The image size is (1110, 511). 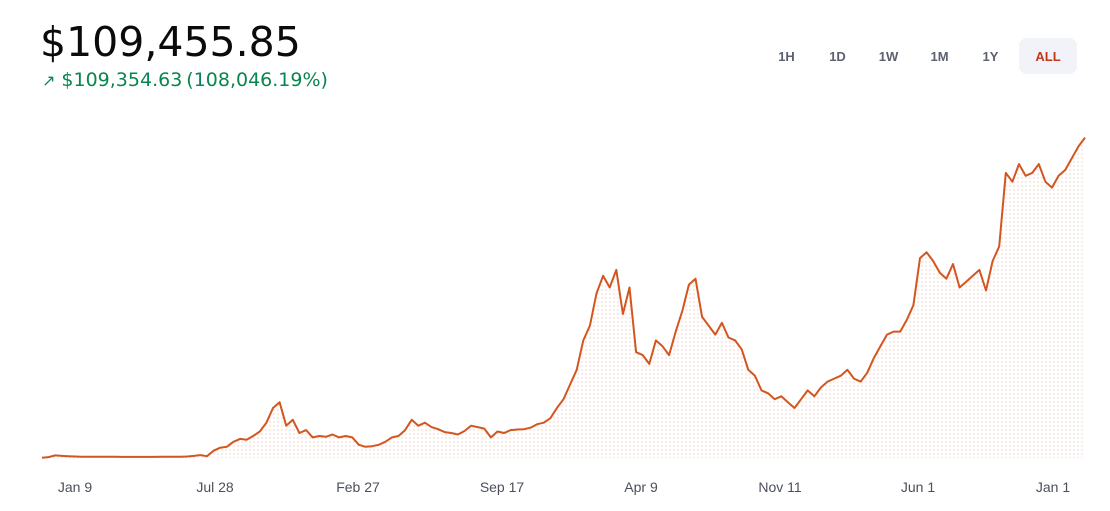 What do you see at coordinates (358, 487) in the screenshot?
I see `x-tick-label: Feb 27` at bounding box center [358, 487].